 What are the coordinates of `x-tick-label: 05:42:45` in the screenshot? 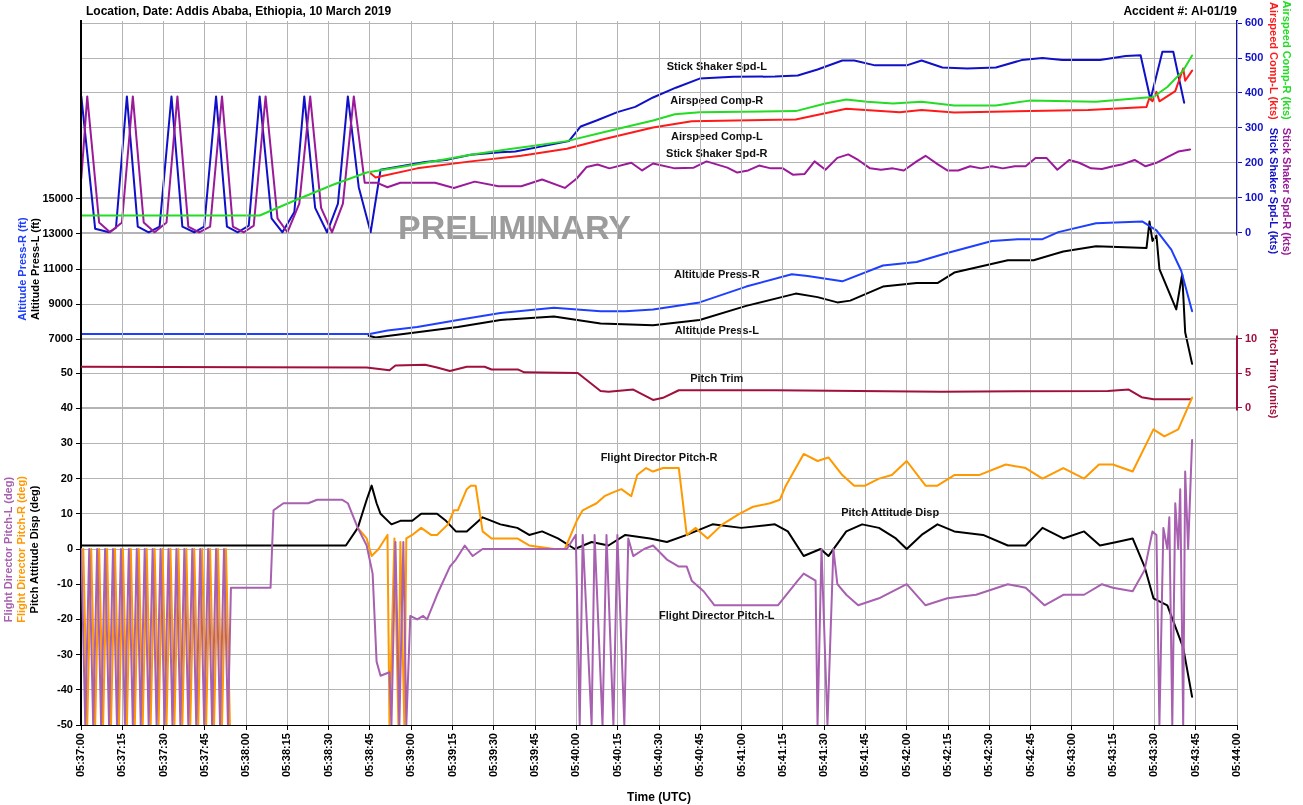 It's located at (1029, 755).